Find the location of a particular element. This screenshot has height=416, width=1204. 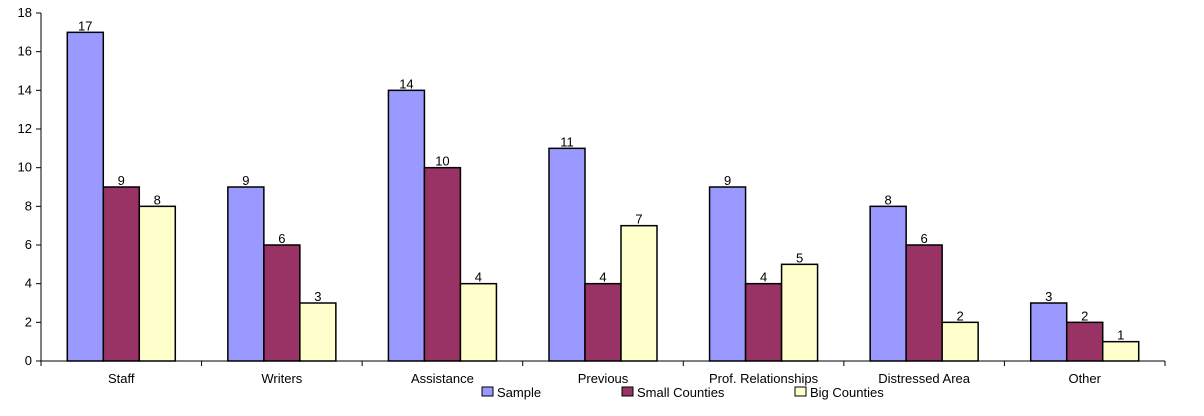

y-tick-label: 16 is located at coordinates (25, 51).